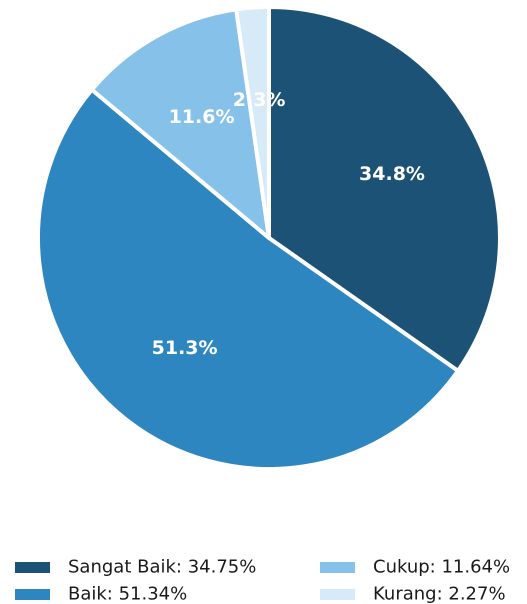 The height and width of the screenshot is (604, 527). I want to click on slice-label-kurang: 2.3%, so click(259, 100).